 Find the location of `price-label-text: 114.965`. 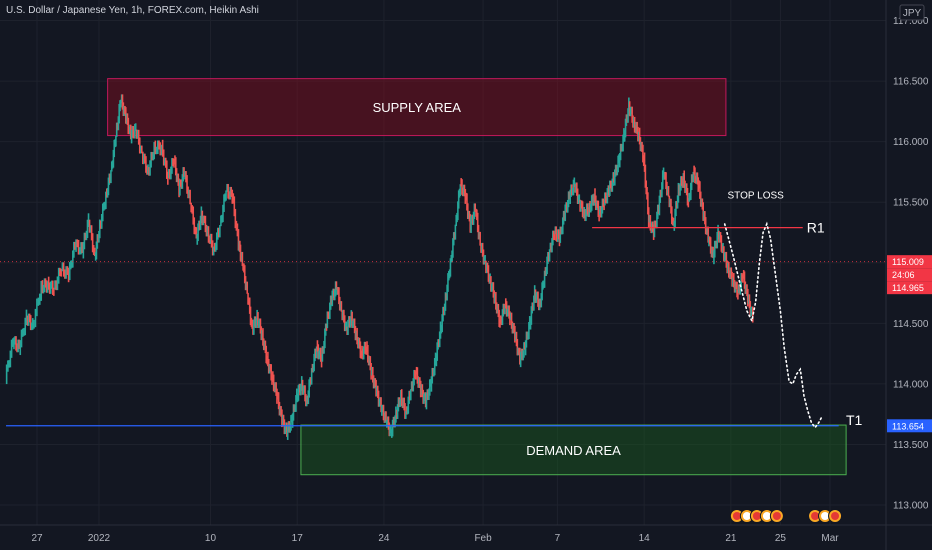

price-label-text: 114.965 is located at coordinates (908, 288).